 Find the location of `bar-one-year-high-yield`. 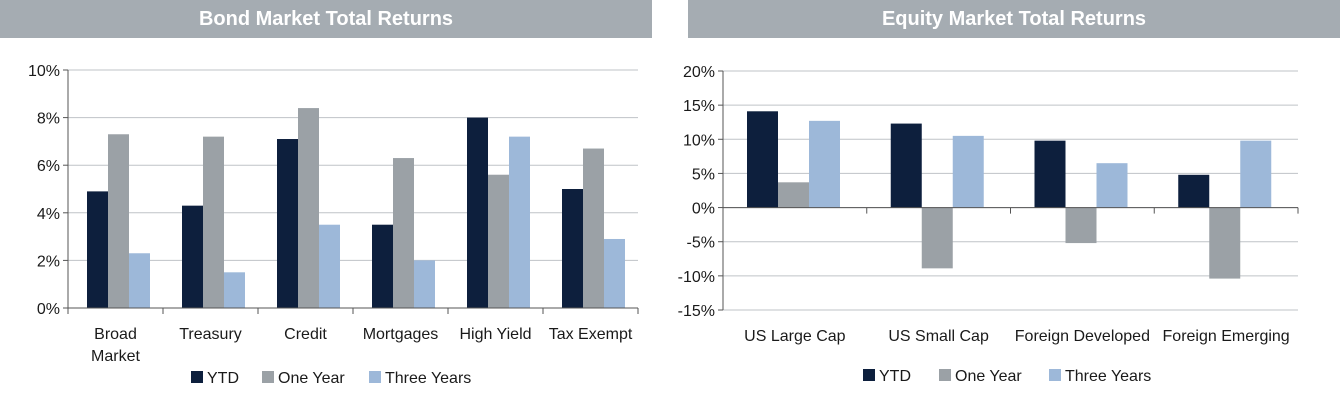

bar-one-year-high-yield is located at coordinates (498, 241).